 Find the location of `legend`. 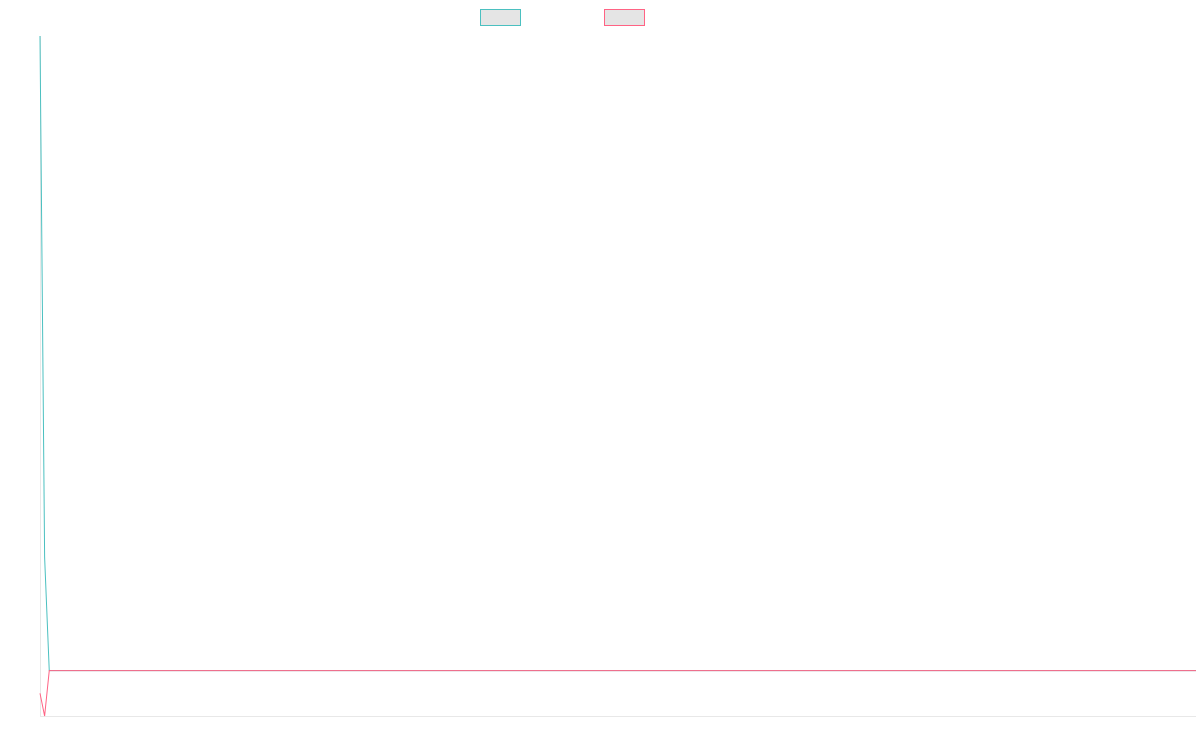

legend is located at coordinates (562, 17).